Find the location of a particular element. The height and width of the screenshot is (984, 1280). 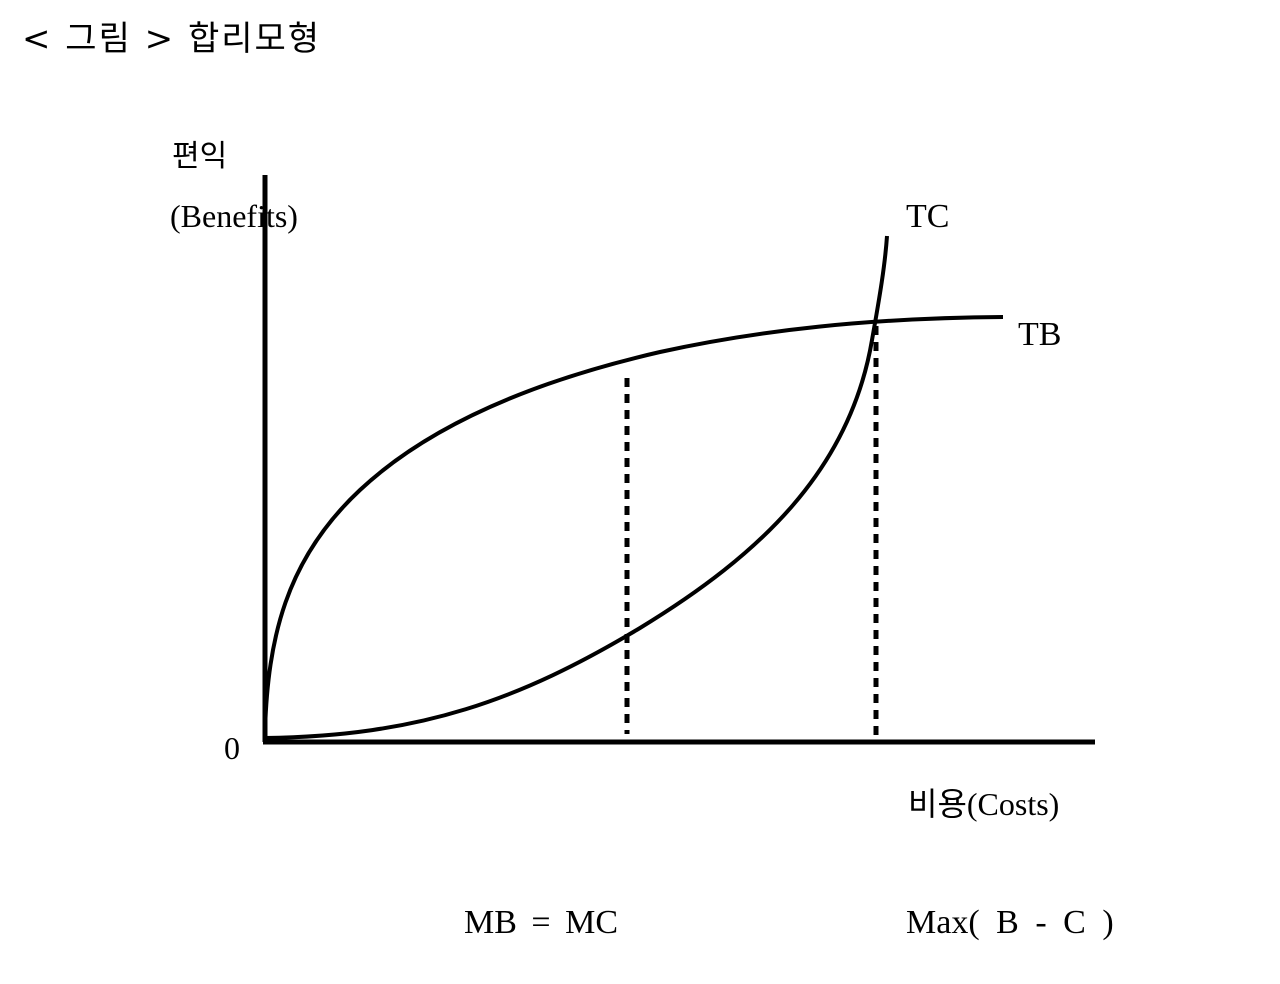

max-net-benefit-condition: Max( B - C ) is located at coordinates (1010, 922).